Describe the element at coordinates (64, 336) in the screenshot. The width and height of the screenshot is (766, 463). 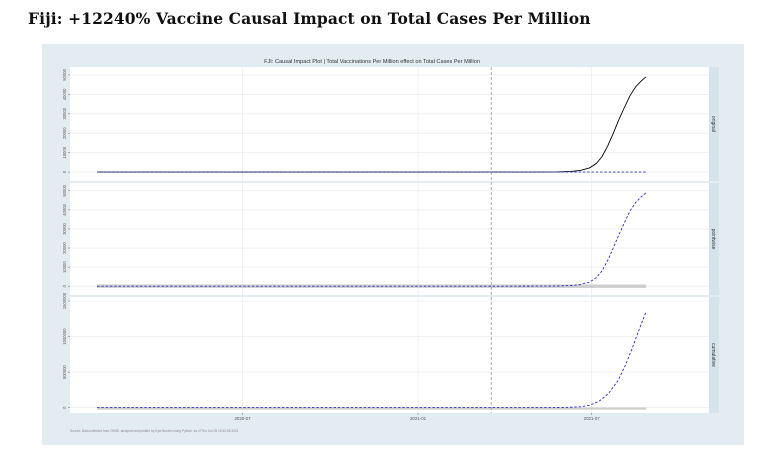
I see `y-tick-label: 1000000` at that location.